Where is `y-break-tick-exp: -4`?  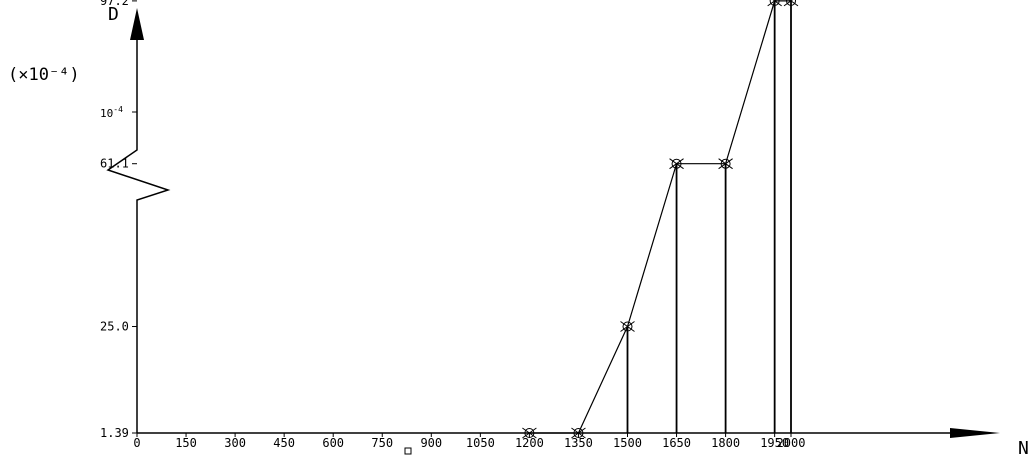
y-break-tick-exp: -4 is located at coordinates (118, 109).